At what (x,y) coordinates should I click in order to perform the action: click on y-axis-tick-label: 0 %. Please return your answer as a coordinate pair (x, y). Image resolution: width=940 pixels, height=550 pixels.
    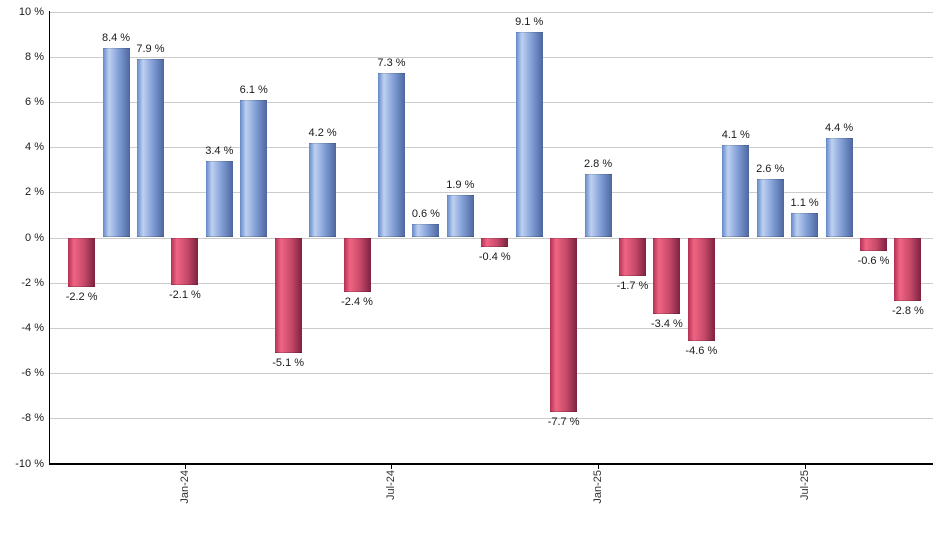
    Looking at the image, I should click on (34, 237).